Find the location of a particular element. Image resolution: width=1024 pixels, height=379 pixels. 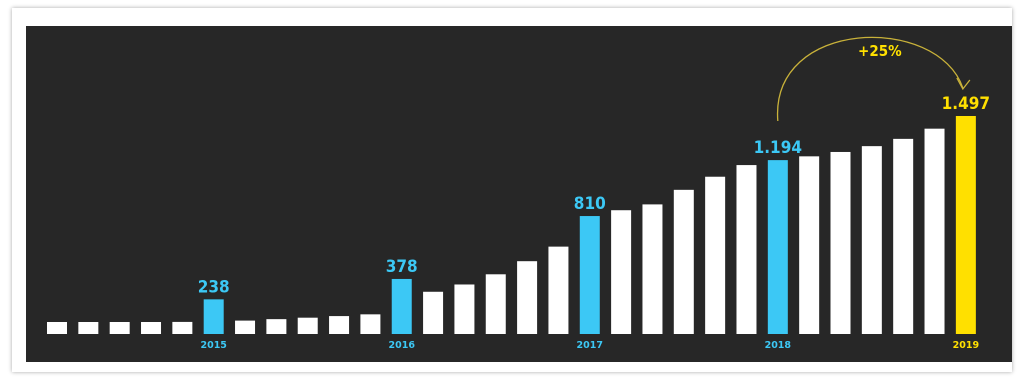

year-label-2018: 2018 is located at coordinates (778, 345).